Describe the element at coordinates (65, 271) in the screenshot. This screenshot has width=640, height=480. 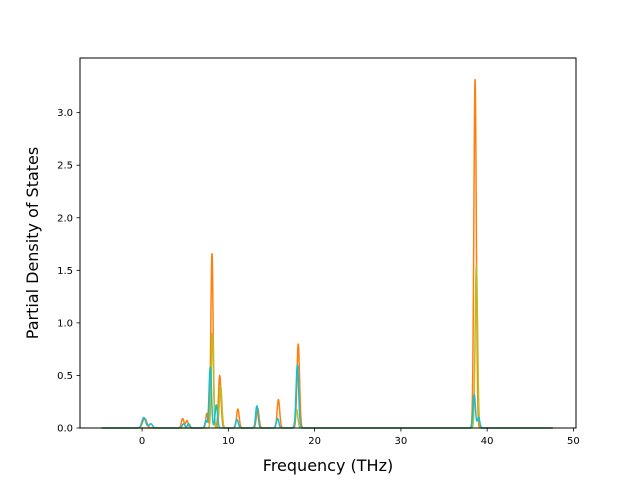
I see `y-tick-label: 1.5` at that location.